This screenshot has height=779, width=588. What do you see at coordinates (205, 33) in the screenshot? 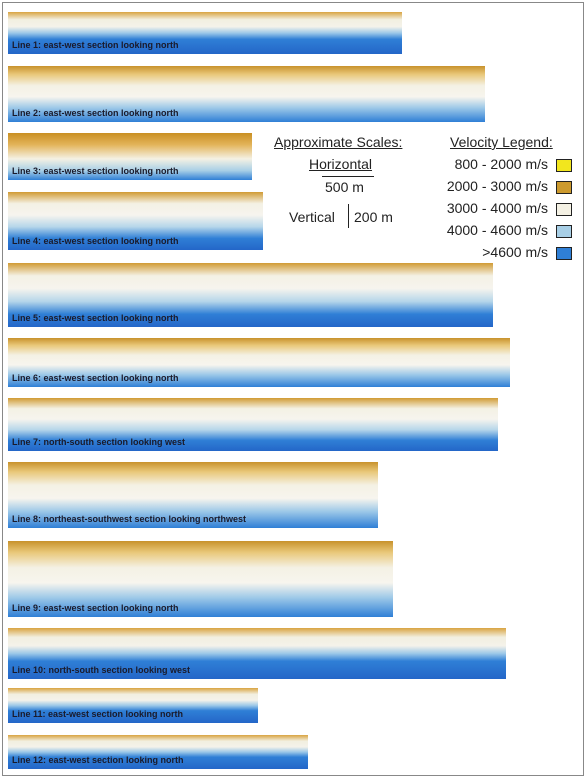
I see `section: Line 1: east-west section looking north` at bounding box center [205, 33].